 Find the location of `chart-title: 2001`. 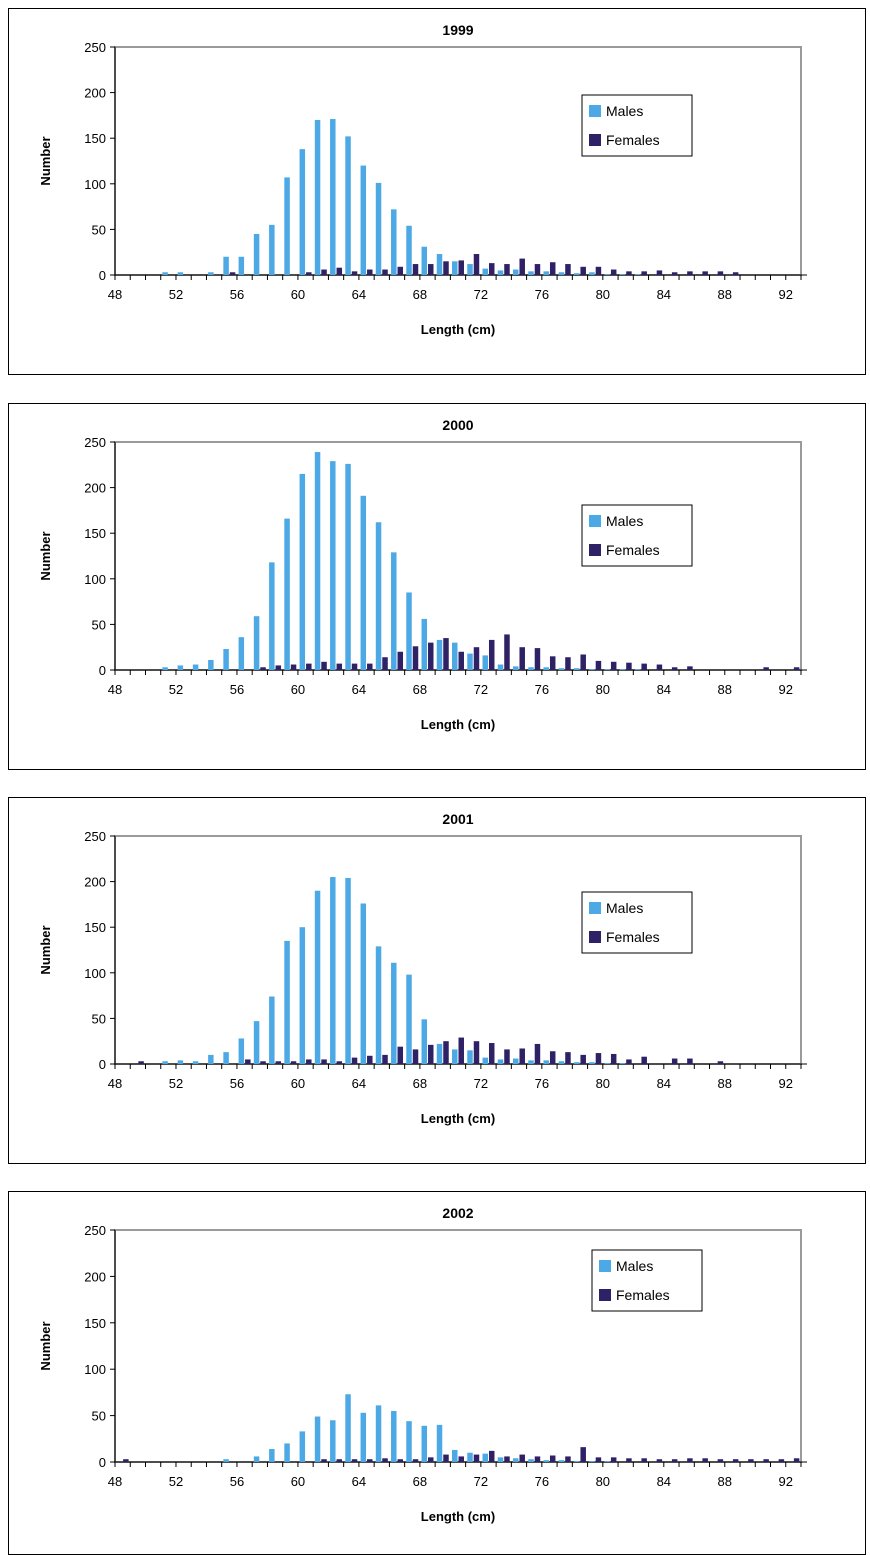

chart-title: 2001 is located at coordinates (457, 819).